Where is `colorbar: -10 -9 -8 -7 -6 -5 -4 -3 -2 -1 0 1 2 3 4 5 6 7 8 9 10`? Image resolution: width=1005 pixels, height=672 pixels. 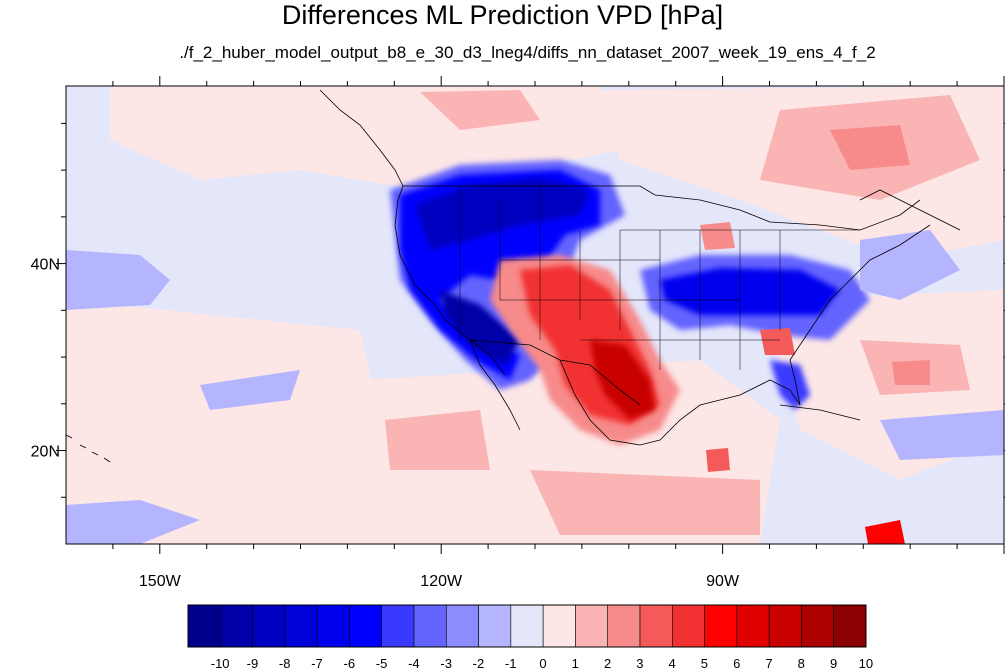 colorbar: -10 -9 -8 -7 -6 -5 -4 -3 -2 -1 0 1 2 3 4 5 6 7 8 9 10 is located at coordinates (530, 637).